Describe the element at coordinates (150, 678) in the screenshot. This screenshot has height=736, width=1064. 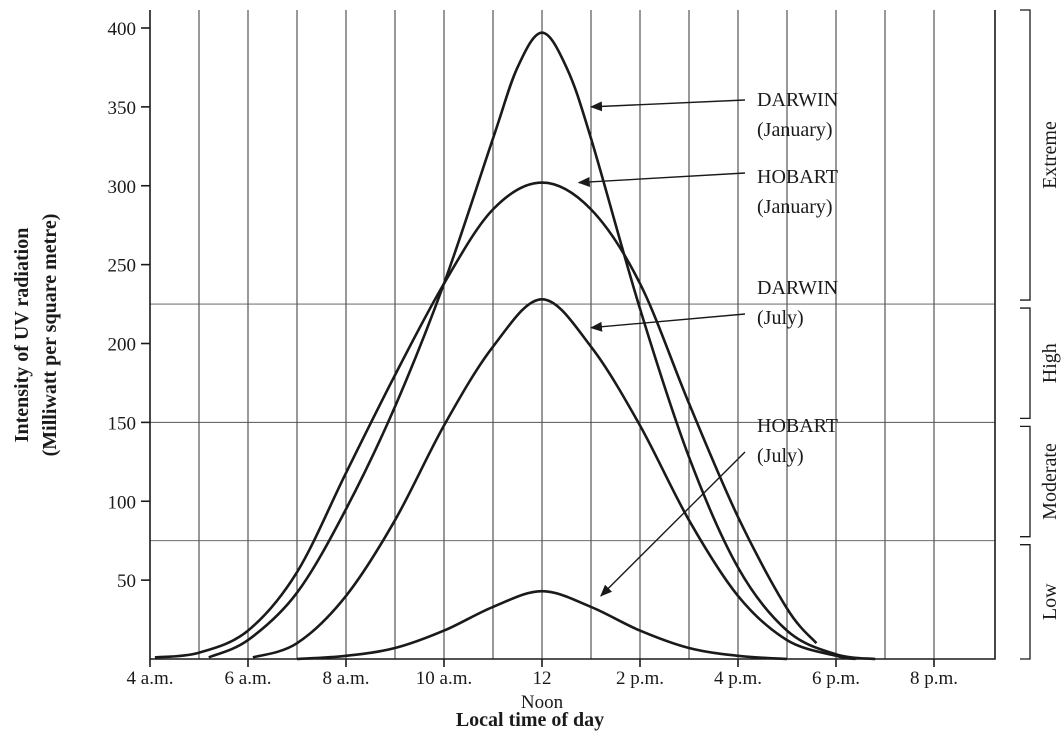
I see `x-tick-label: 4 a.m.` at that location.